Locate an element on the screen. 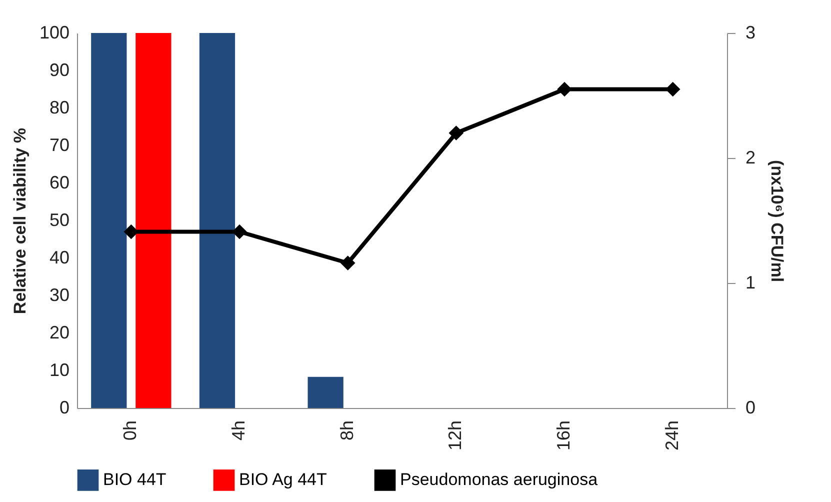 Image resolution: width=831 pixels, height=502 pixels. x-tick-label: 24h is located at coordinates (672, 435).